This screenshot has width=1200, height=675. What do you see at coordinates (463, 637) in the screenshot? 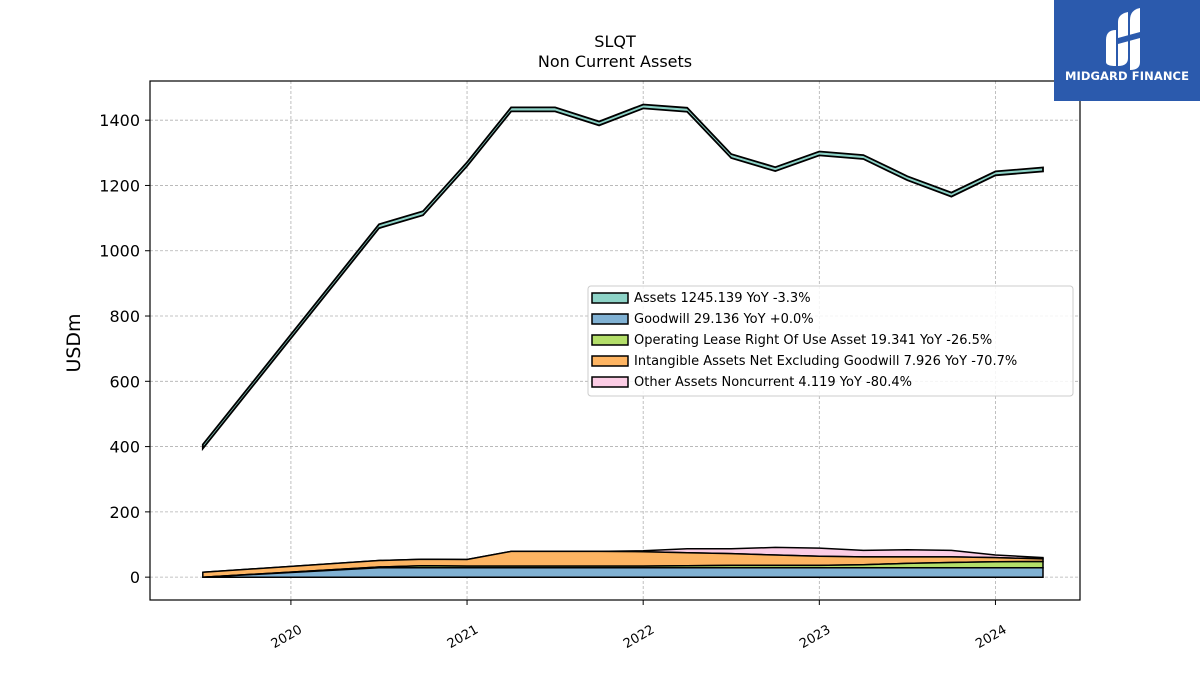
I see `x-tick-label: 2021` at bounding box center [463, 637].